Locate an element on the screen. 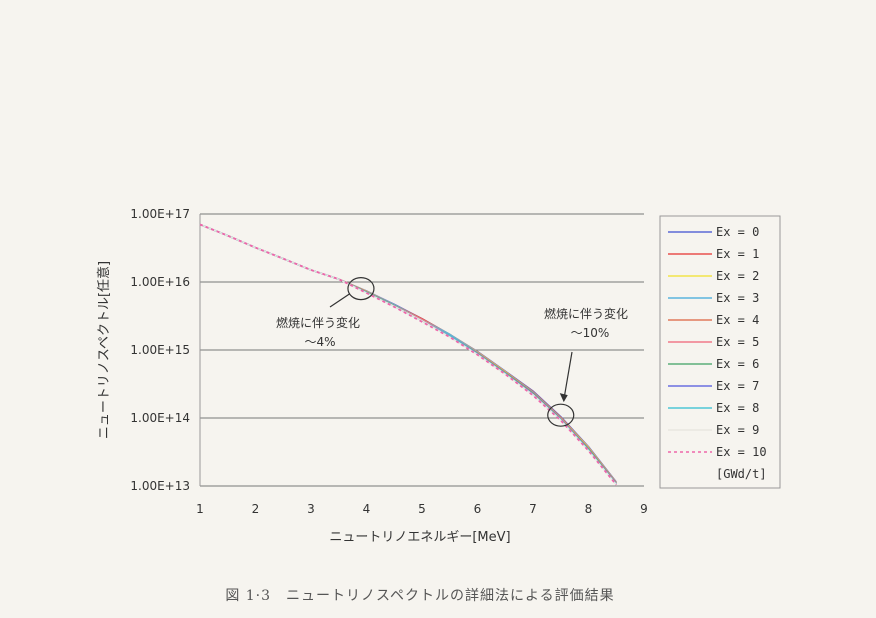  x-axis: 1 2 3 4 5 6 7 8 9 is located at coordinates (422, 509).